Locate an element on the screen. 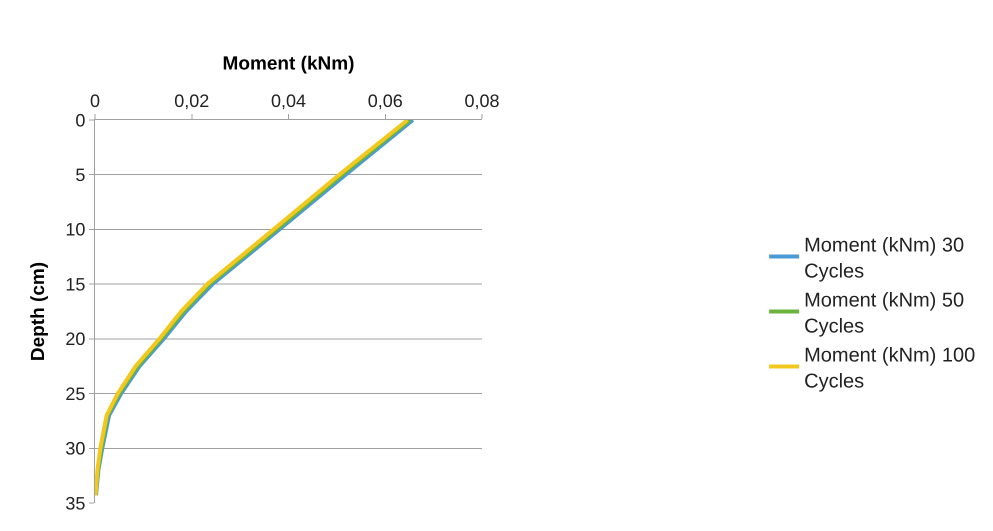 The width and height of the screenshot is (993, 531). legend-label: Moment (kNm) 50 Cycles is located at coordinates (884, 313).